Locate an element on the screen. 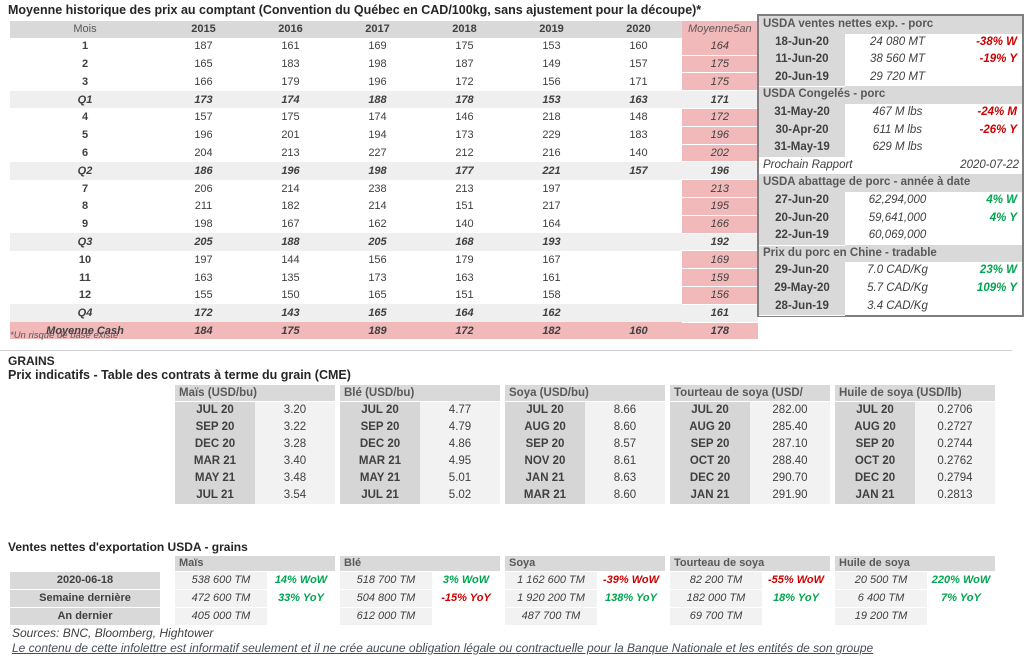 The height and width of the screenshot is (657, 1024). price-cell-2018: 187 is located at coordinates (464, 63).